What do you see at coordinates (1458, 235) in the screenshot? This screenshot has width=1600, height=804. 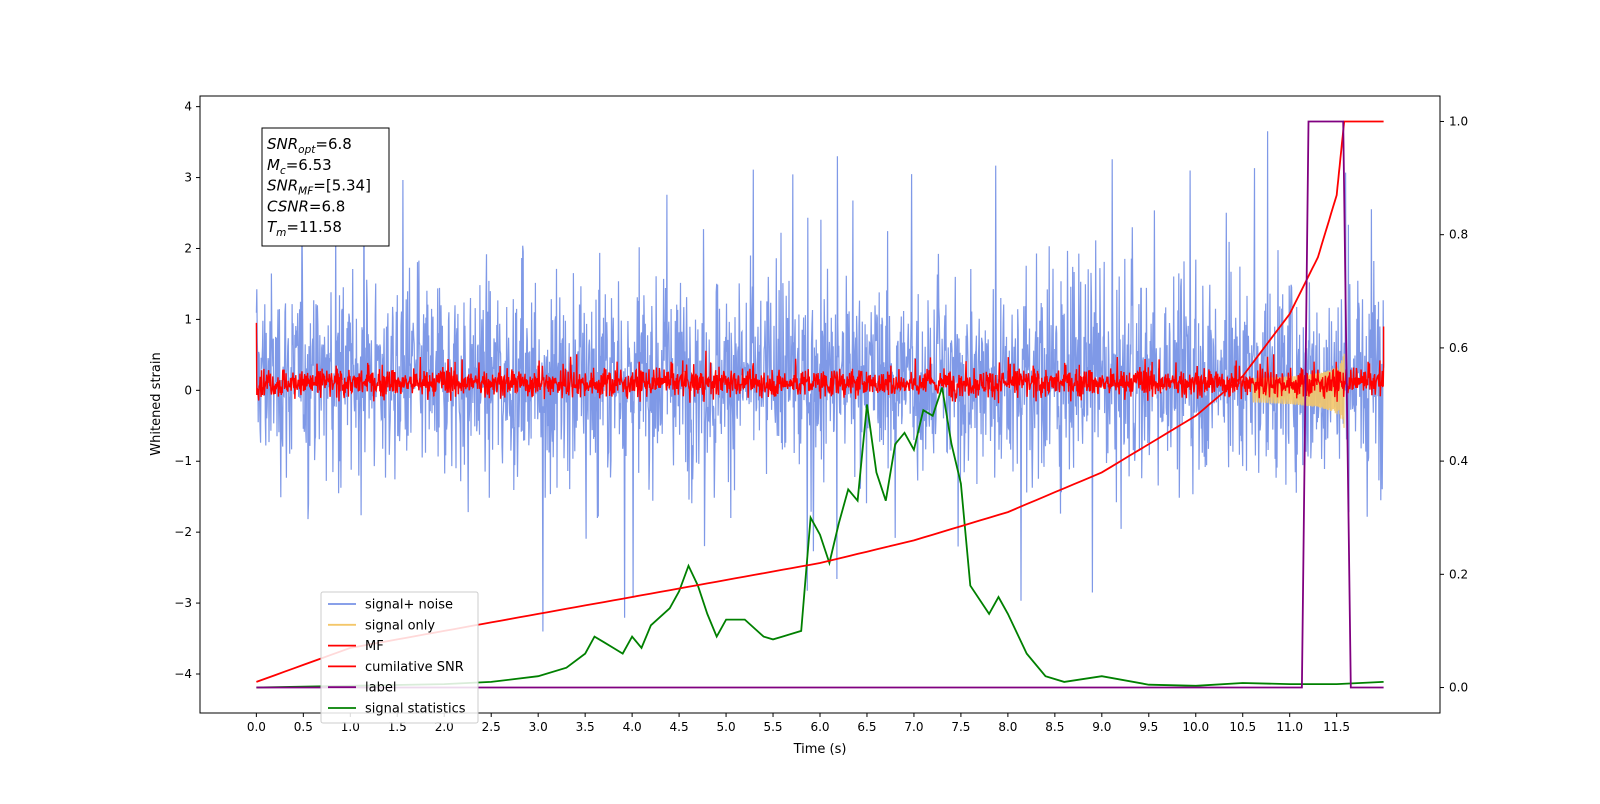 I see `y2-tick-label: 0.8` at bounding box center [1458, 235].